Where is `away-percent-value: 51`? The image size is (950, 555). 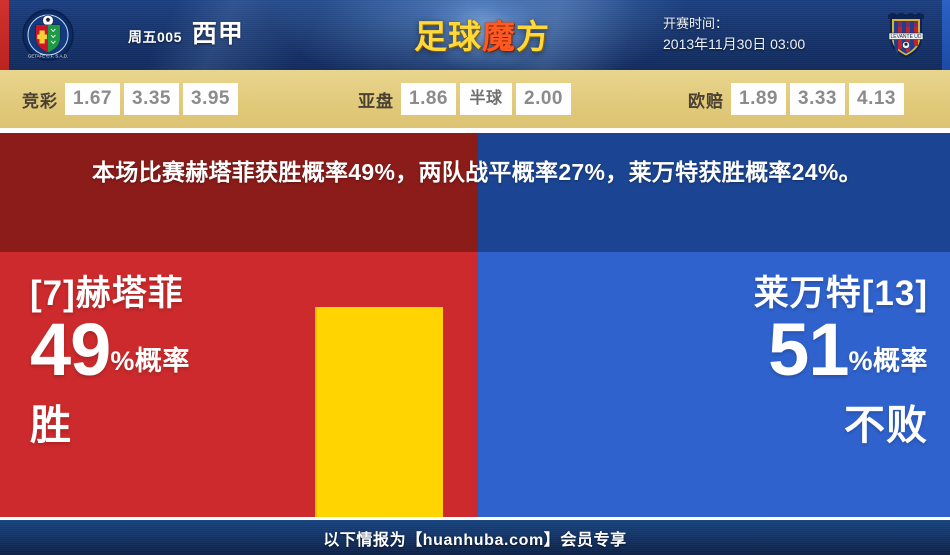 away-percent-value: 51 is located at coordinates (808, 349).